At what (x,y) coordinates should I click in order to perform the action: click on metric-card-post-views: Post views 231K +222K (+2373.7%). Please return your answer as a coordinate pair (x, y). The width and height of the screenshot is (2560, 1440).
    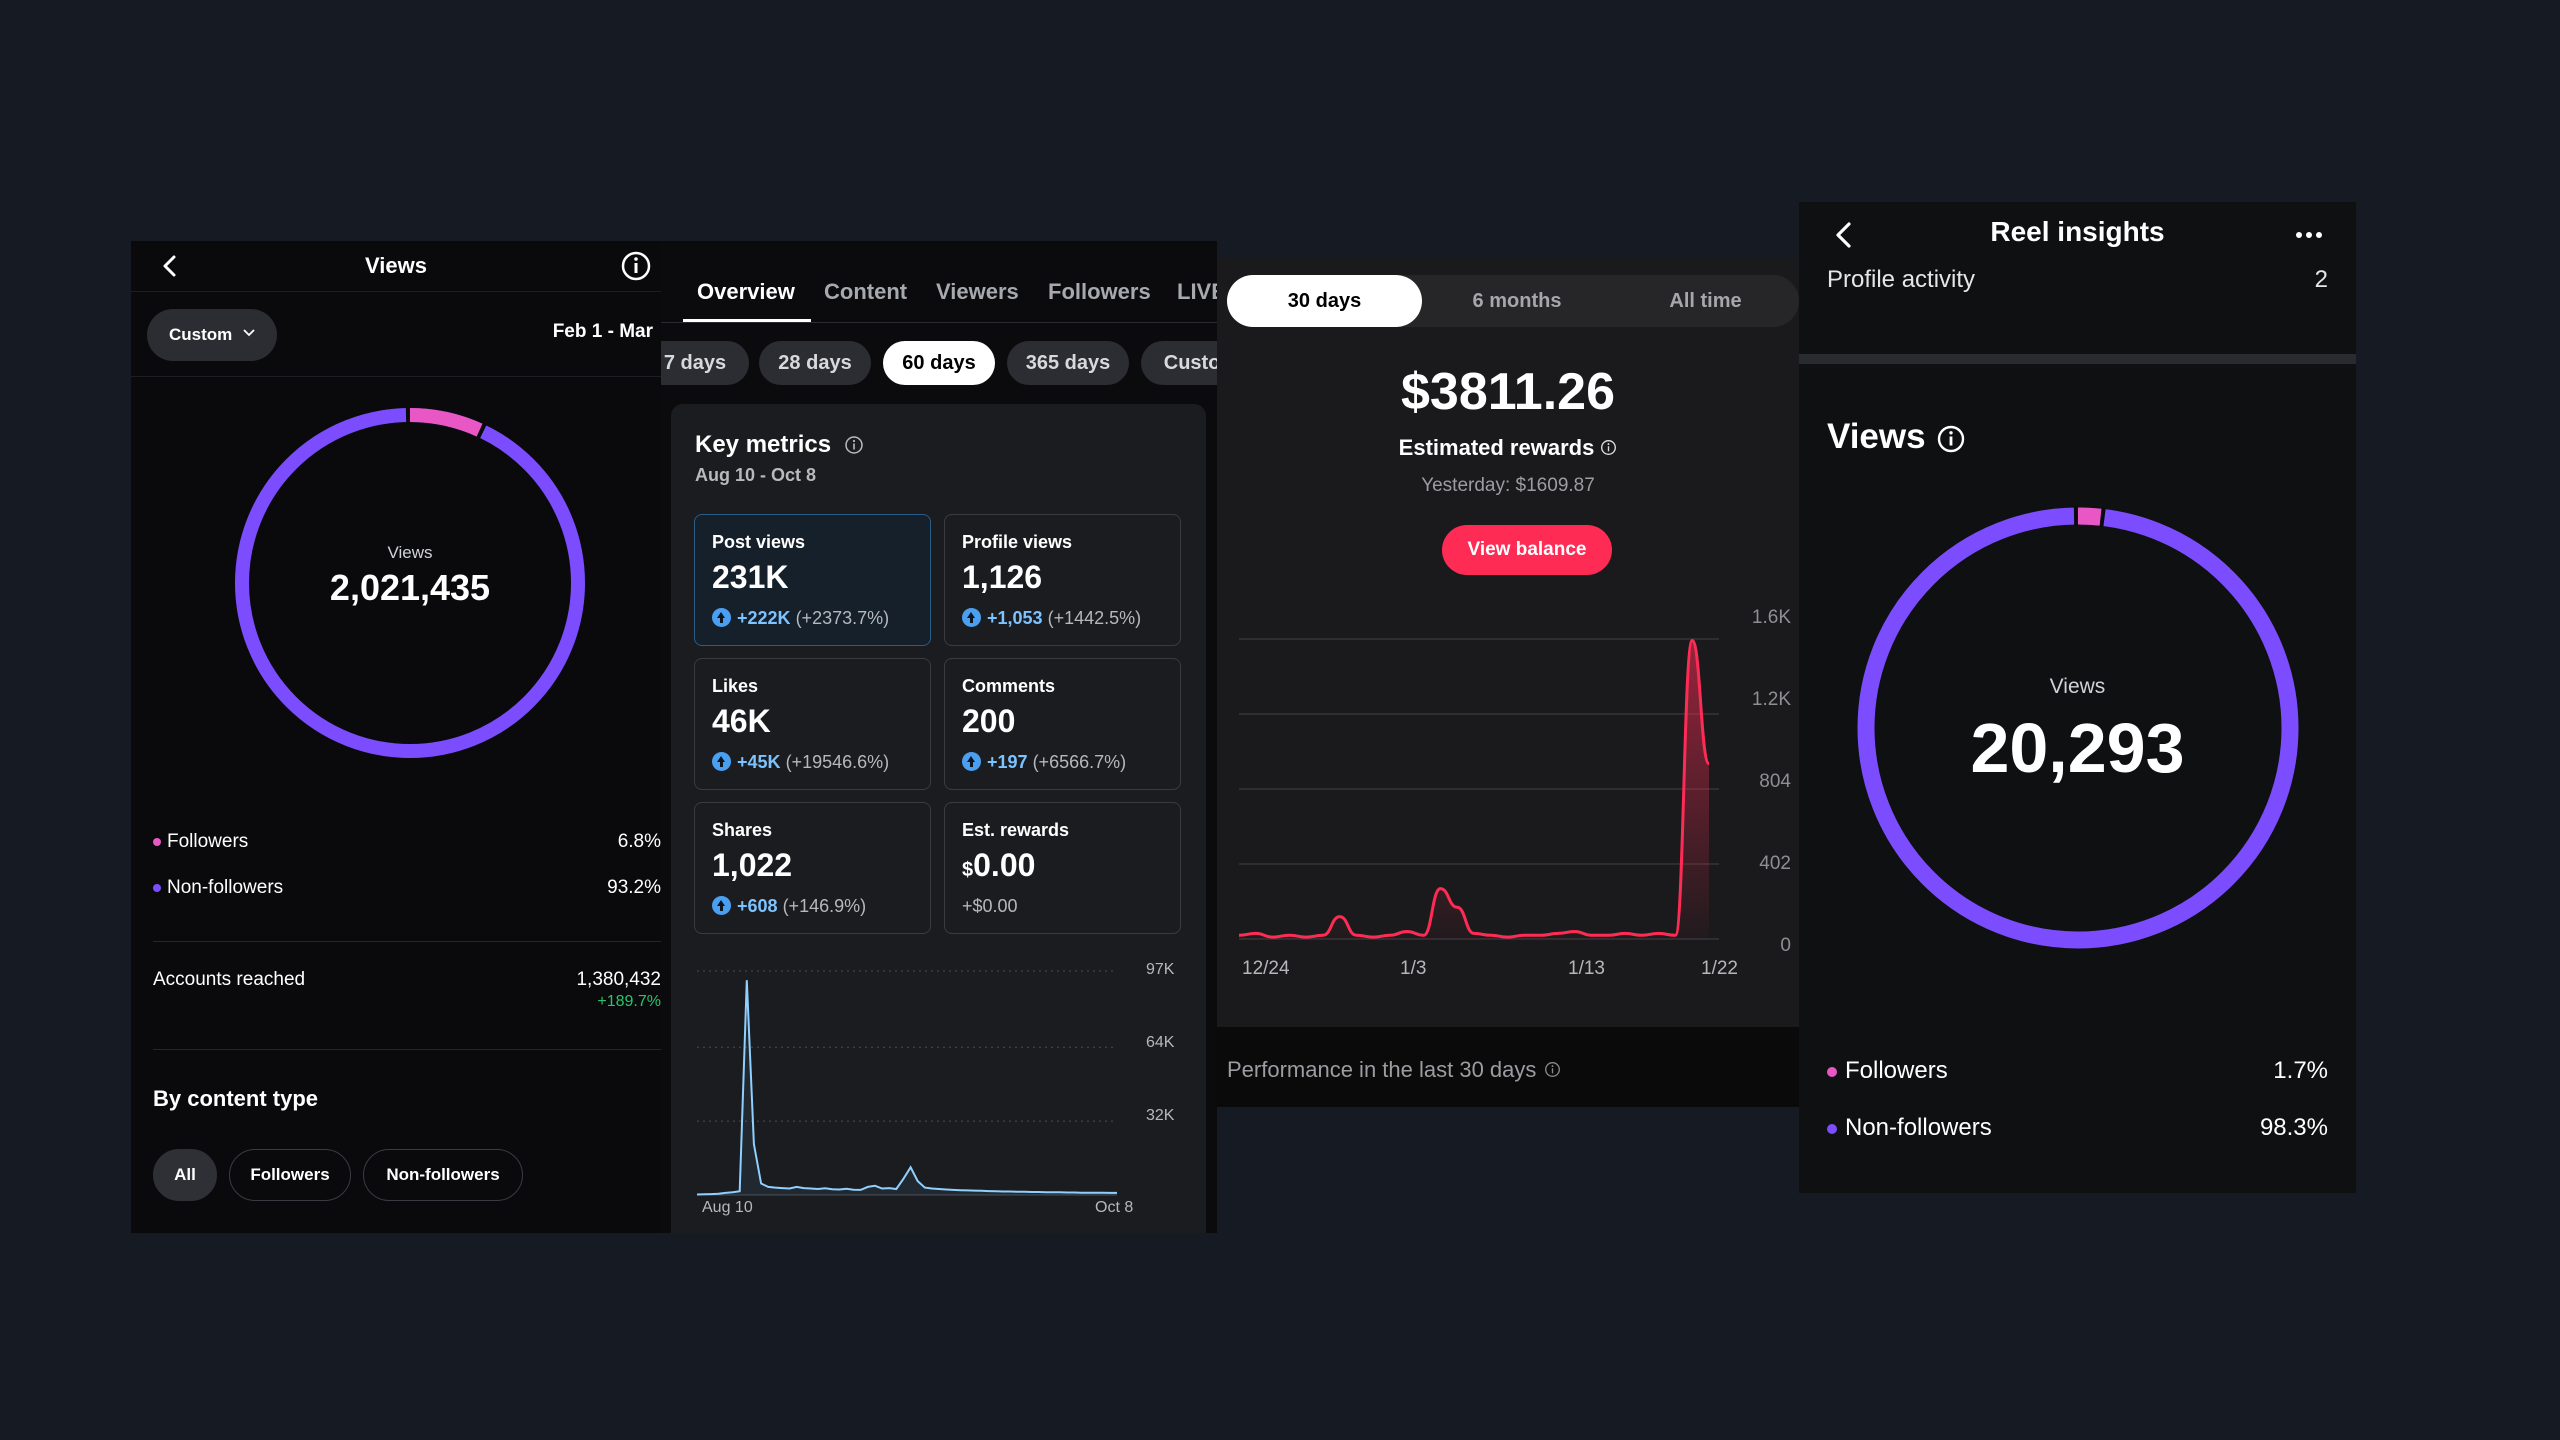
    Looking at the image, I should click on (812, 580).